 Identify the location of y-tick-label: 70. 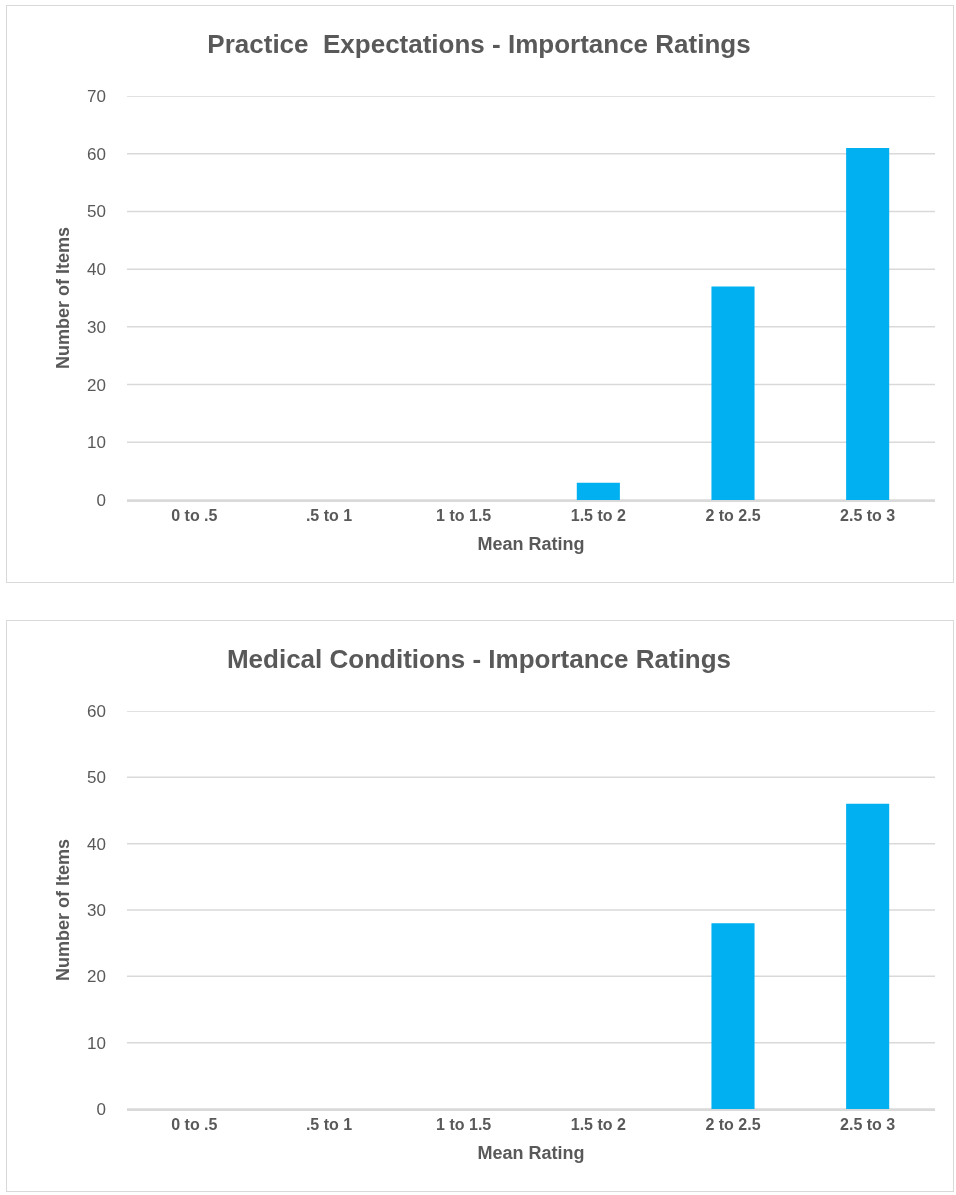
(96, 96).